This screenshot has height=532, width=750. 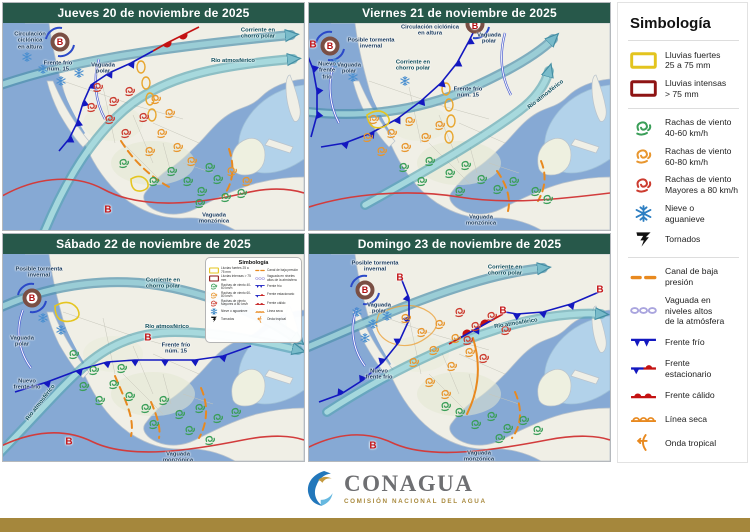 I want to click on mini-legend-item-label: Canal de baja presión, so click(x=283, y=269).